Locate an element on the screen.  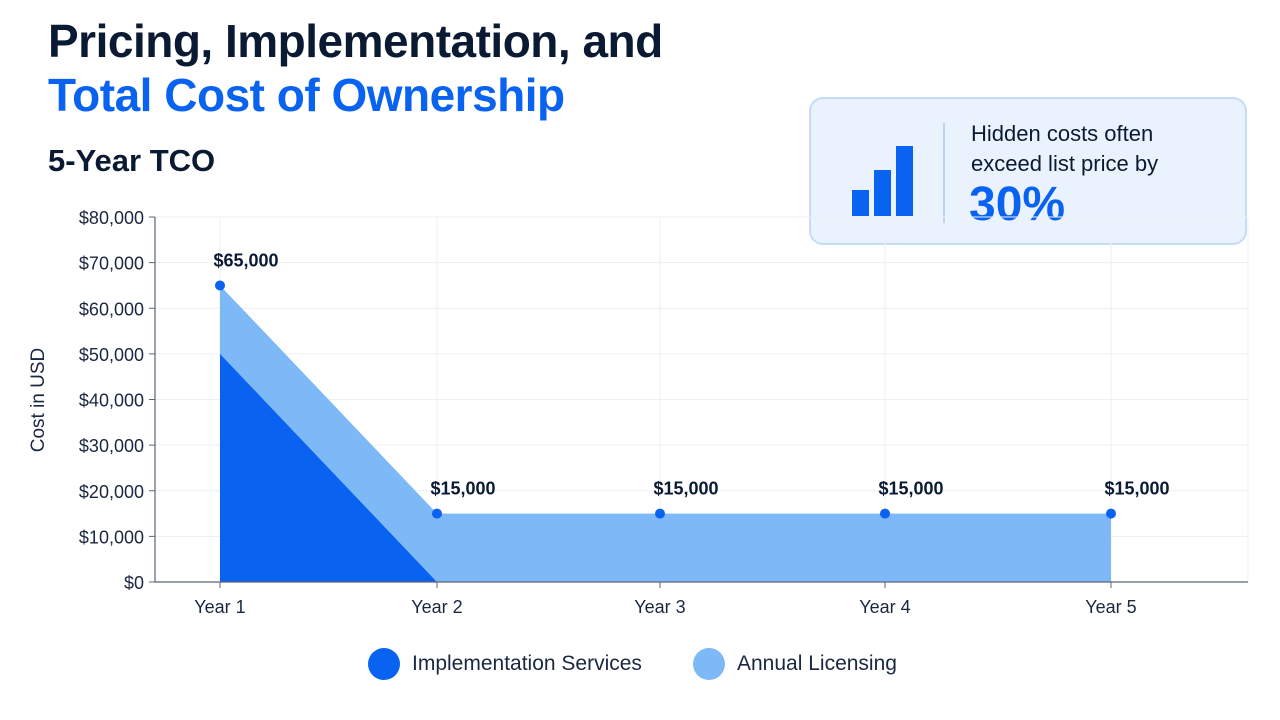
legend-swatch-implementation is located at coordinates (384, 664).